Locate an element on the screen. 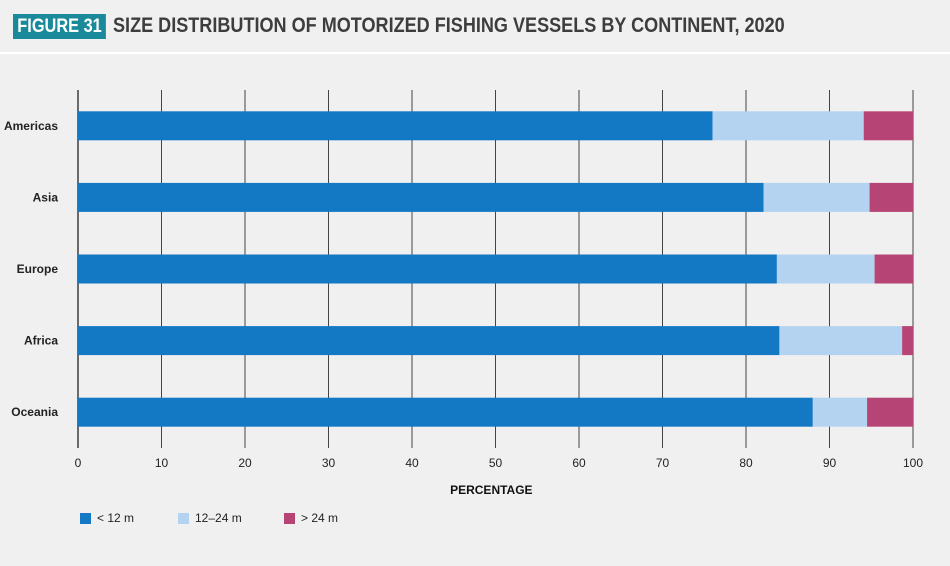 This screenshot has width=950, height=566. legend-label-2: > 24 m is located at coordinates (320, 518).